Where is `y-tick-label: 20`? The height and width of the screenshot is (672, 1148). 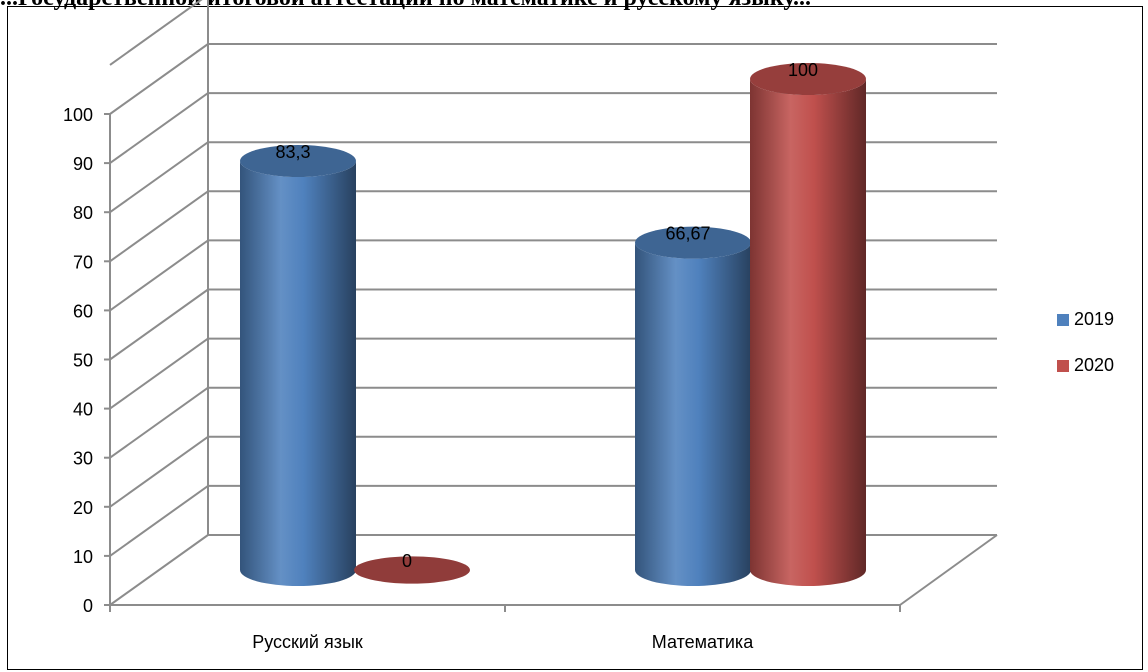 y-tick-label: 20 is located at coordinates (83, 508).